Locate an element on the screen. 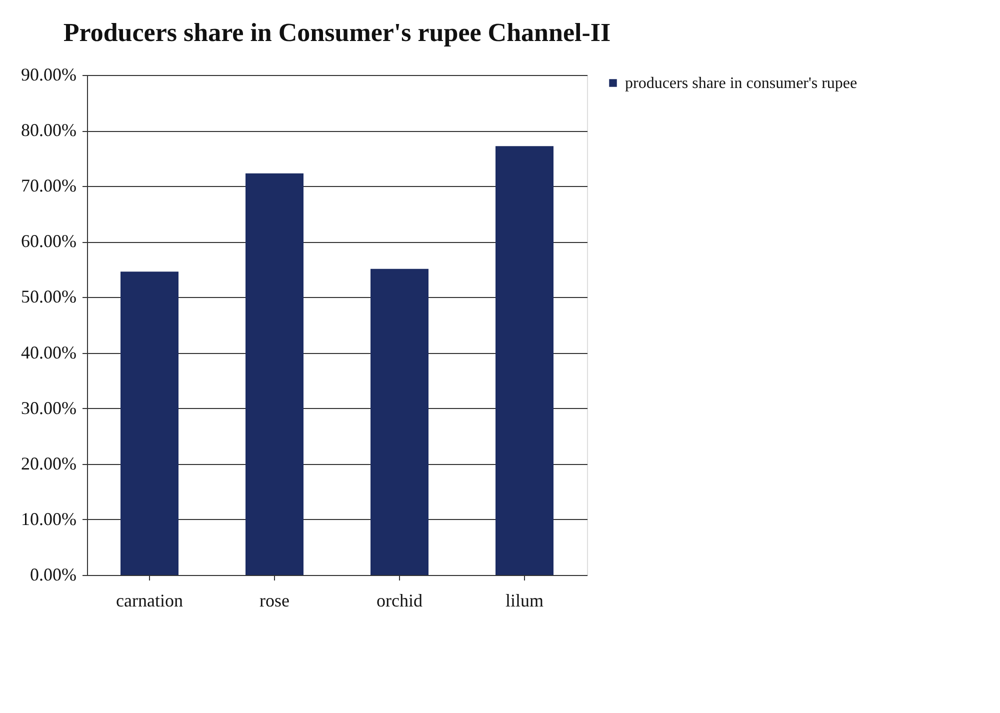  x-tick-label: orchid is located at coordinates (399, 600).